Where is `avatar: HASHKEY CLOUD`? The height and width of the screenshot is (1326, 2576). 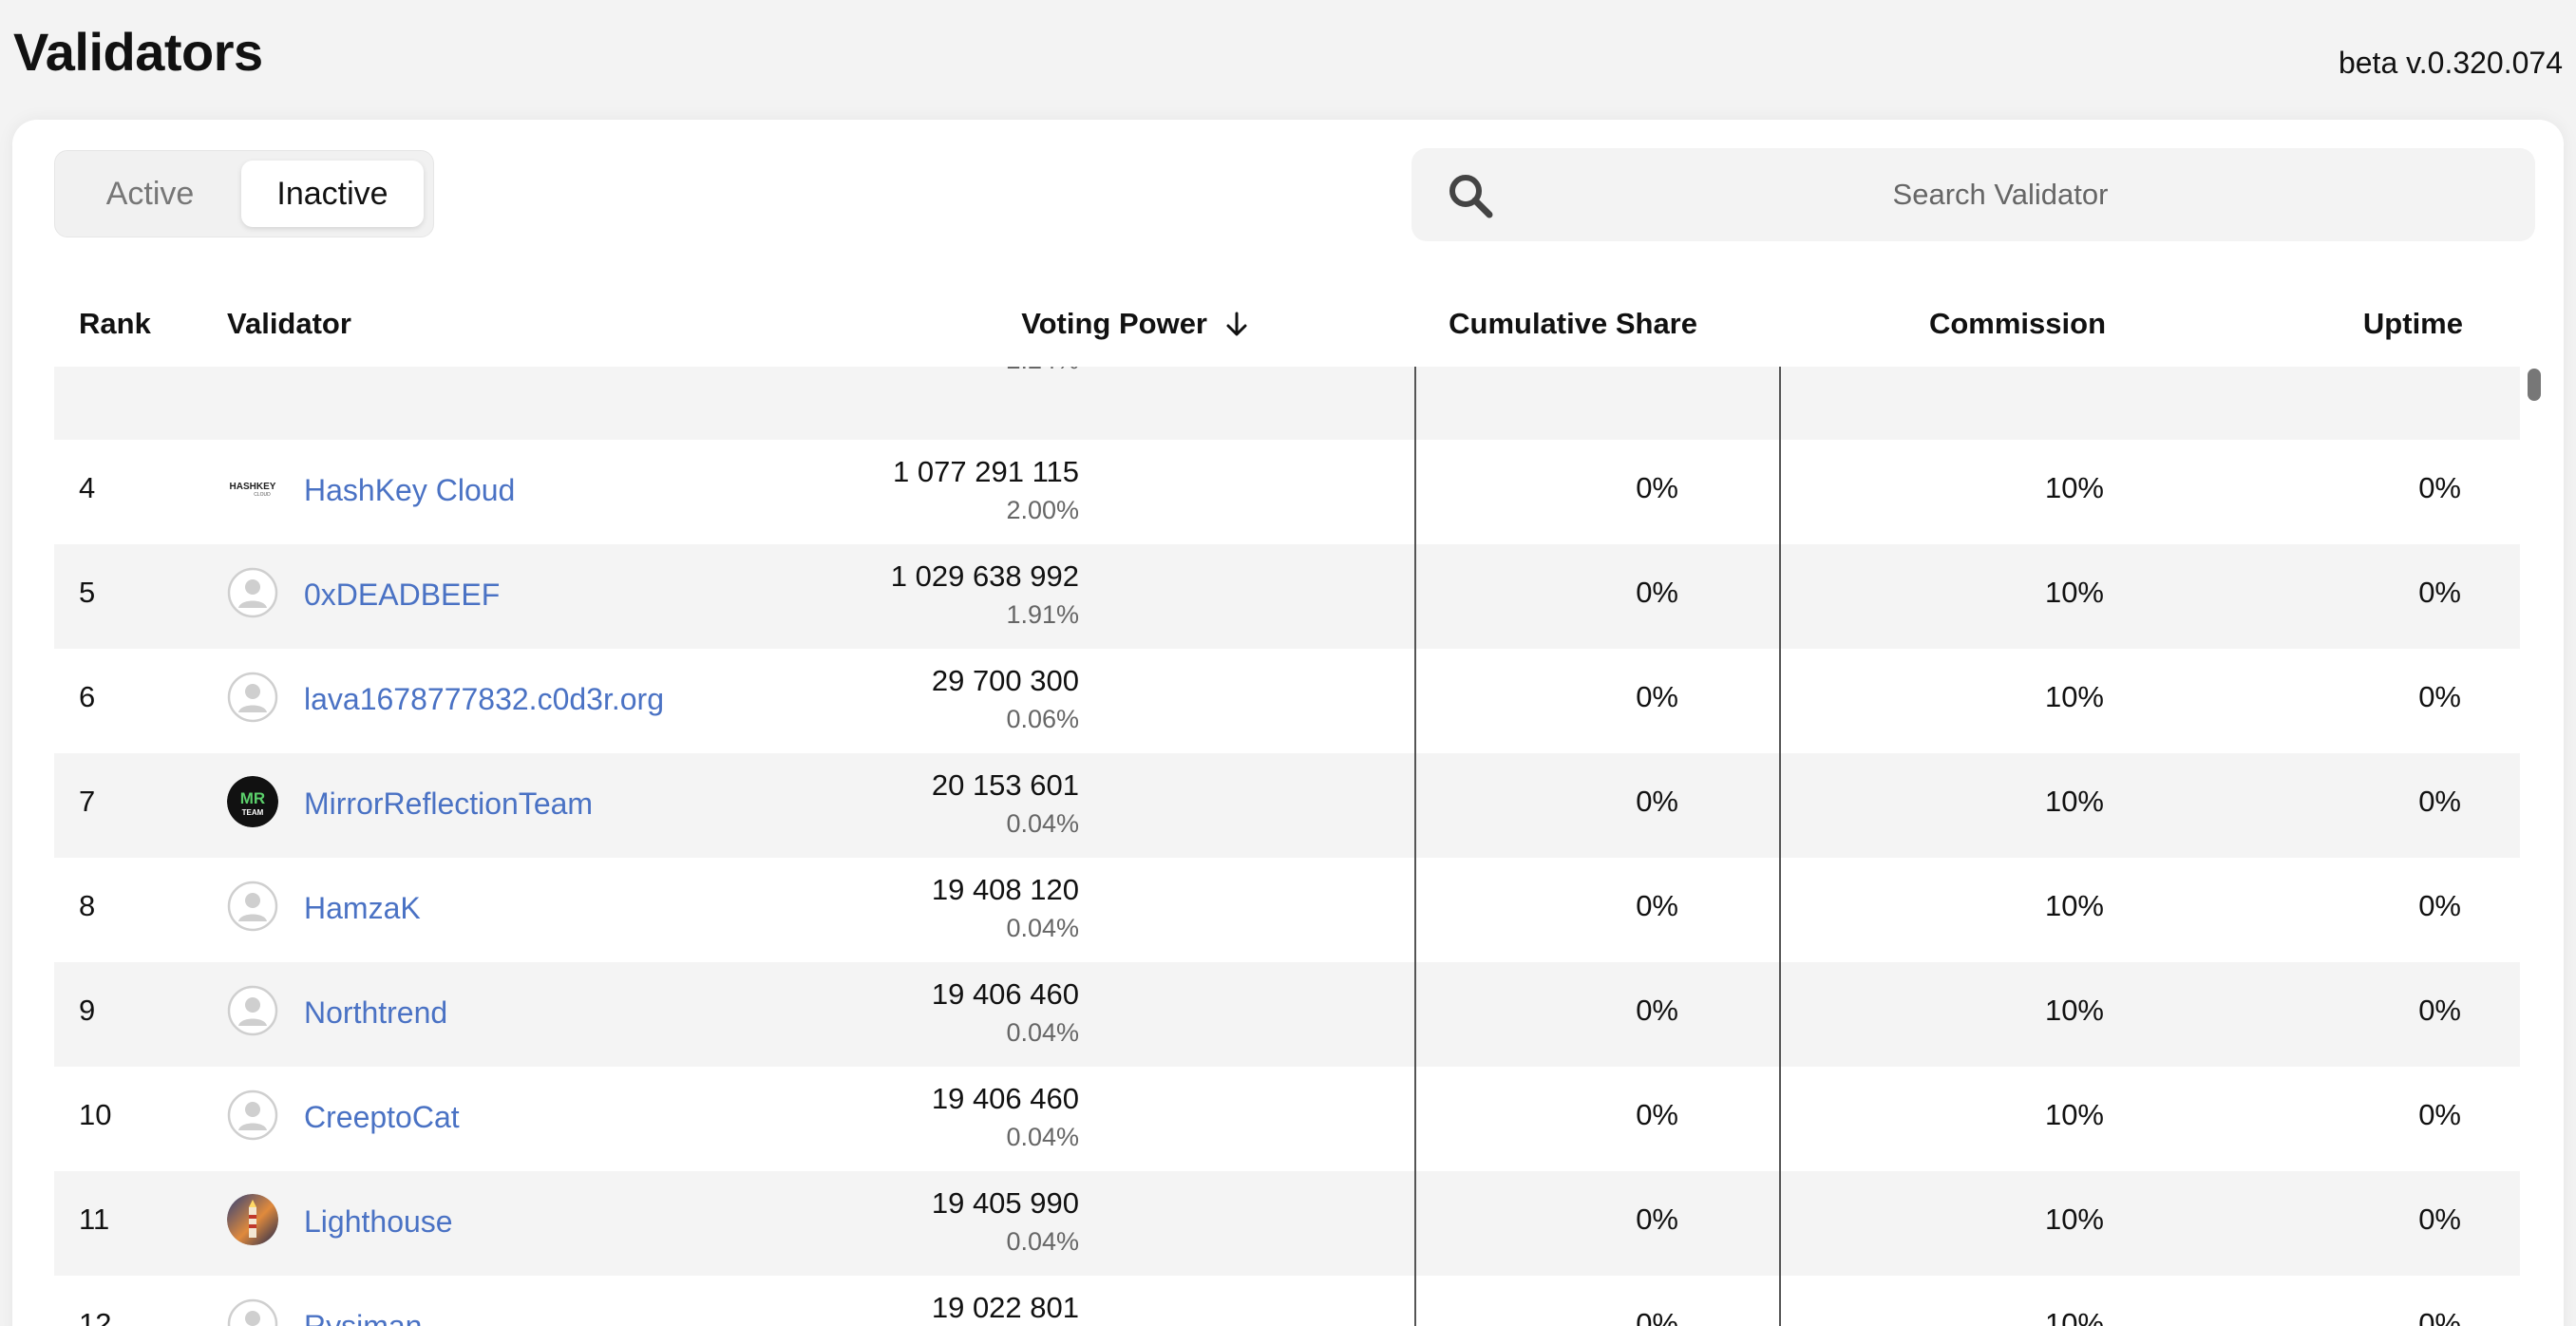
avatar: HASHKEY CLOUD is located at coordinates (253, 488).